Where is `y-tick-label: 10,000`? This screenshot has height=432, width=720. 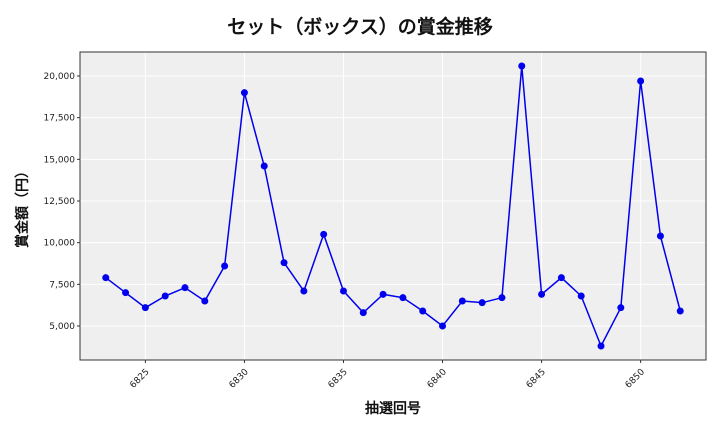
y-tick-label: 10,000 is located at coordinates (60, 244).